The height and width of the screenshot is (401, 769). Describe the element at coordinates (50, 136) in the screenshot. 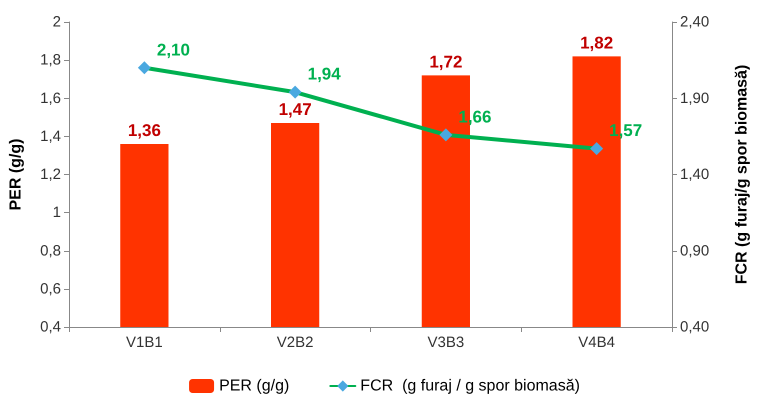

I see `y-tick-label: 1,4` at that location.